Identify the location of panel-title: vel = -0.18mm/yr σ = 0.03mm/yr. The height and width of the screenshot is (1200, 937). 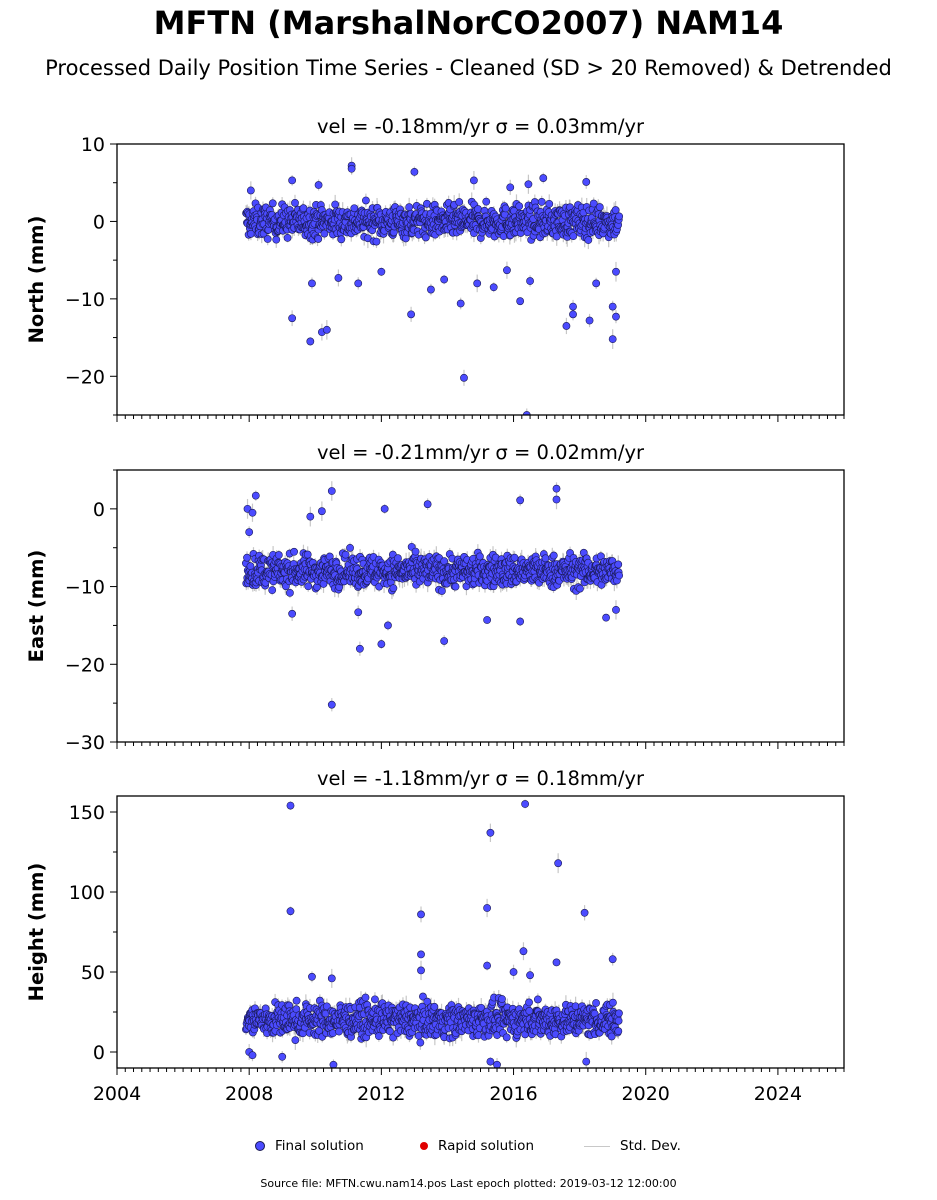
(481, 126).